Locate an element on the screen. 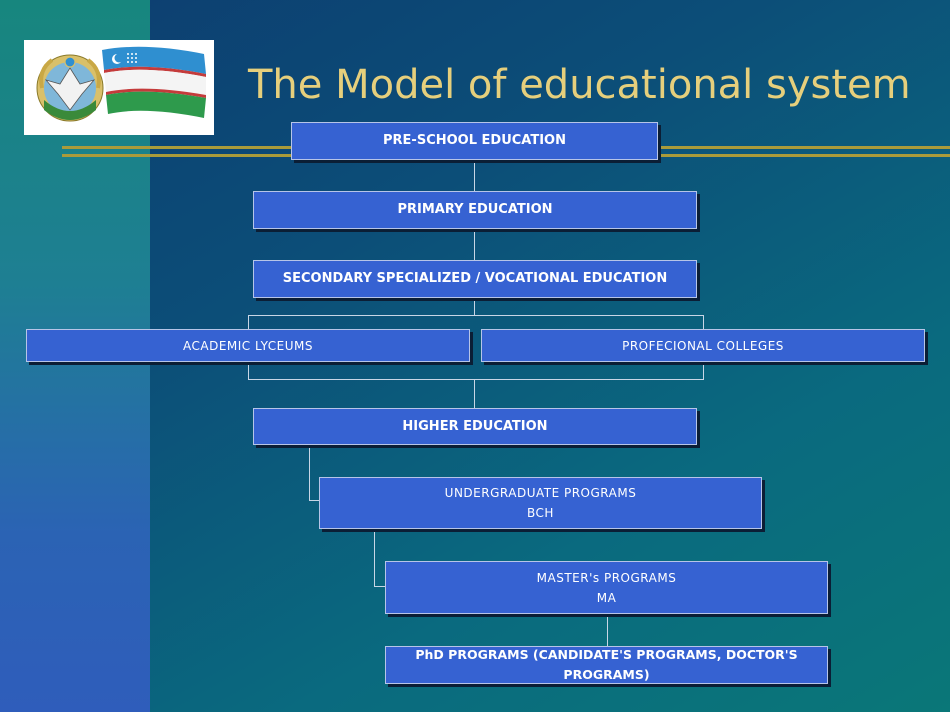 The width and height of the screenshot is (950, 712). node-lyceums-label: ACADEMIC LYCEUMS is located at coordinates (248, 345).